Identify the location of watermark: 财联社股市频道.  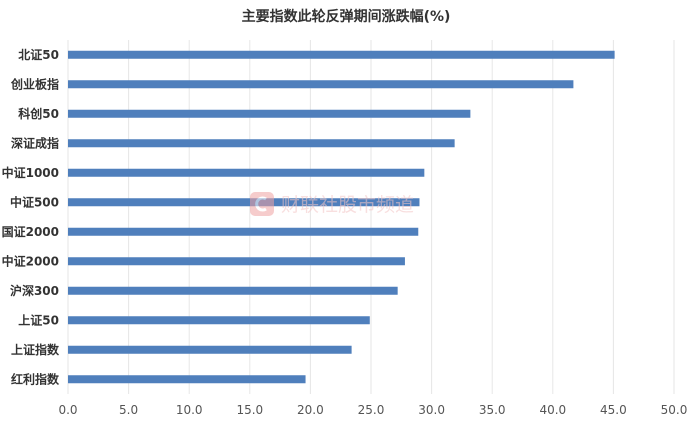
(332, 204).